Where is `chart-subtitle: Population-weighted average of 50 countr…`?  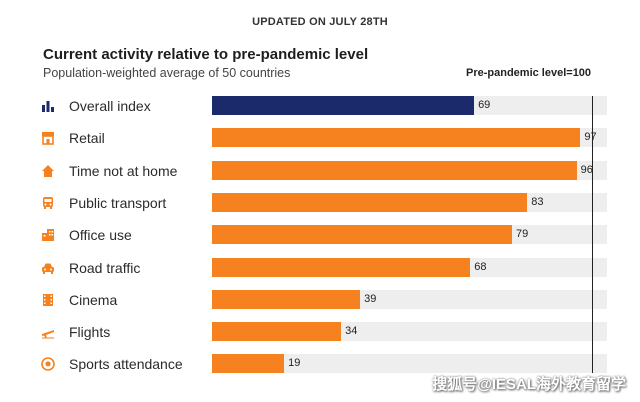
chart-subtitle: Population-weighted average of 50 countr… is located at coordinates (167, 73).